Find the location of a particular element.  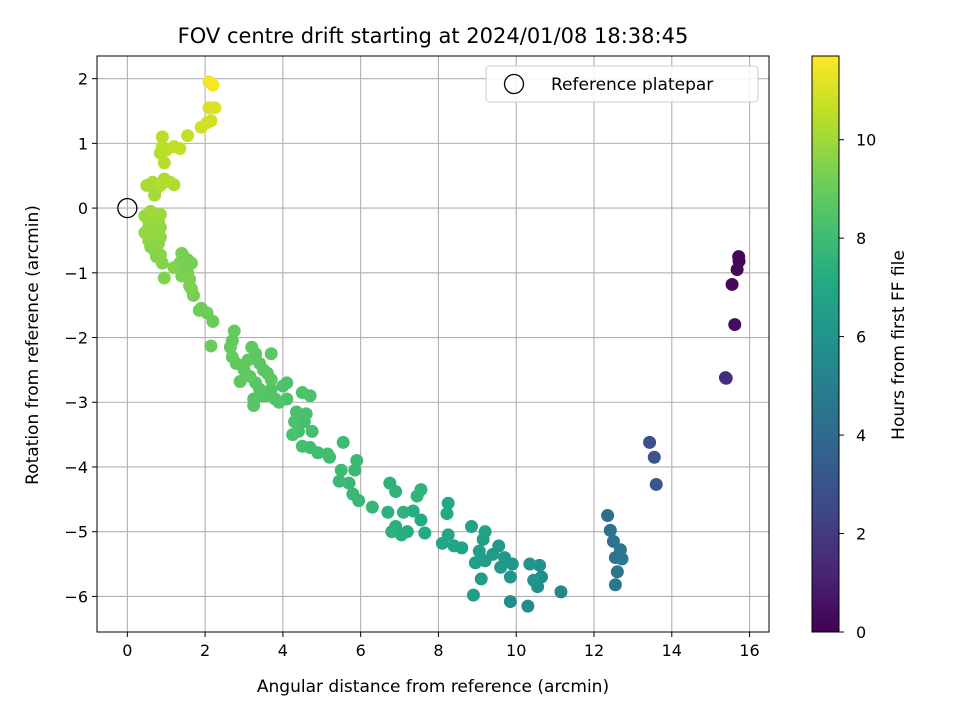

x-axis-label: Angular distance from reference (arcmin) is located at coordinates (433, 687).